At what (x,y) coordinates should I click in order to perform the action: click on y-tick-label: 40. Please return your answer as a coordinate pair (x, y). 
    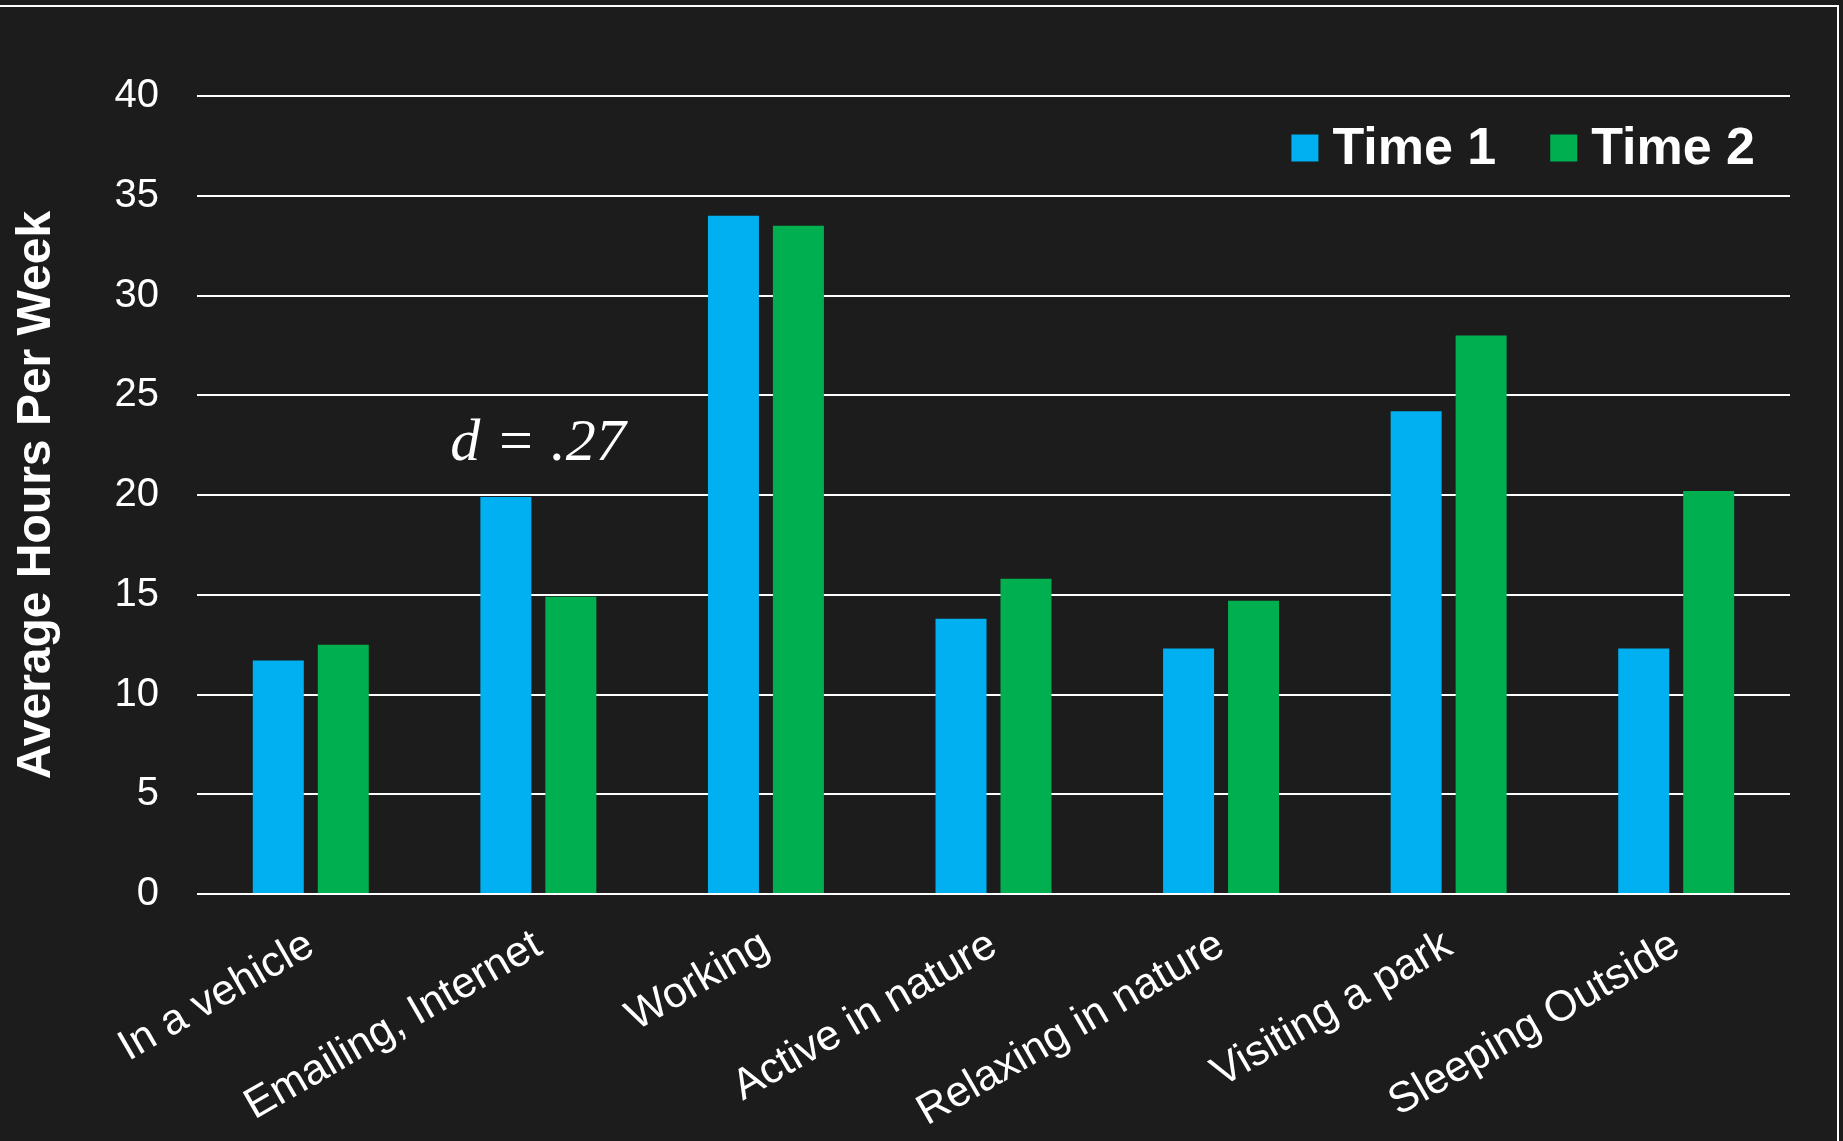
    Looking at the image, I should click on (136, 93).